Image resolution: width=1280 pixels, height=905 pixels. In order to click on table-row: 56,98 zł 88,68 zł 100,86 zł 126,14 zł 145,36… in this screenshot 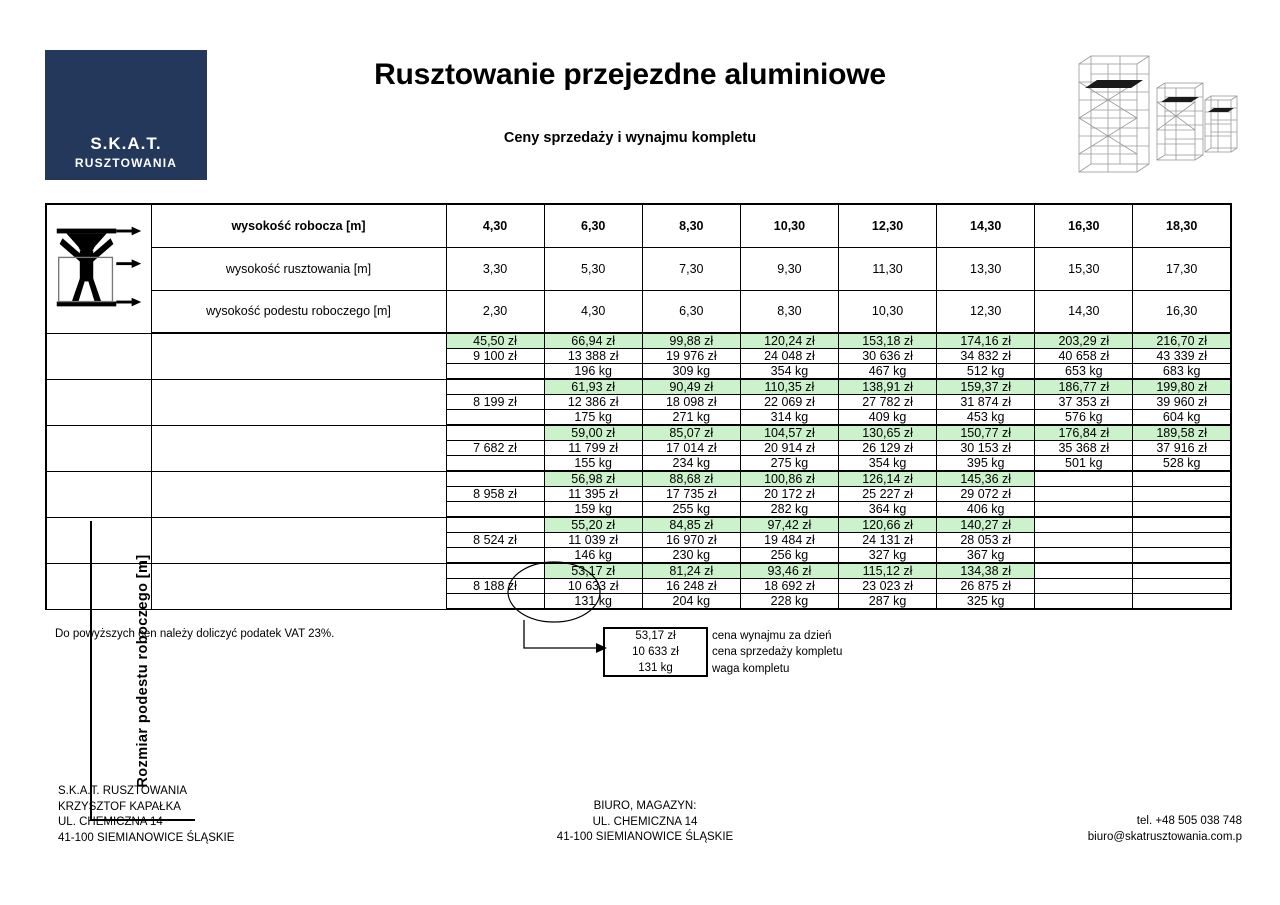, I will do `click(639, 494)`.